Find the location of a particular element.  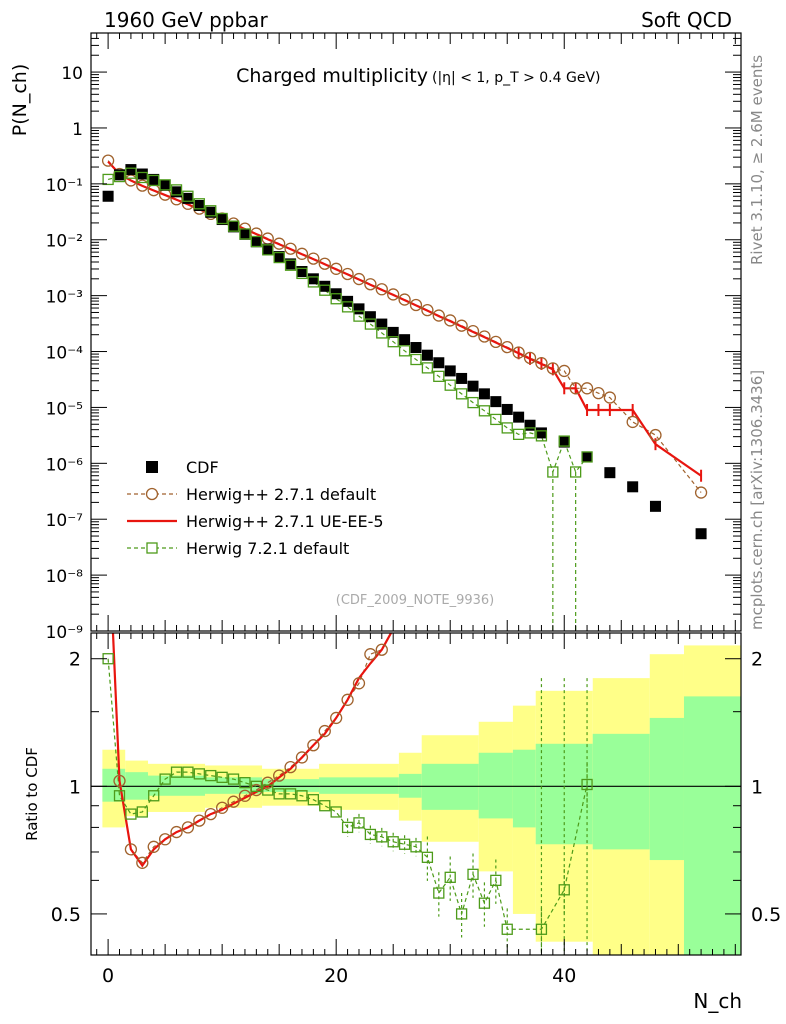

y-tick-label: 10⁻³ is located at coordinates (64, 298).